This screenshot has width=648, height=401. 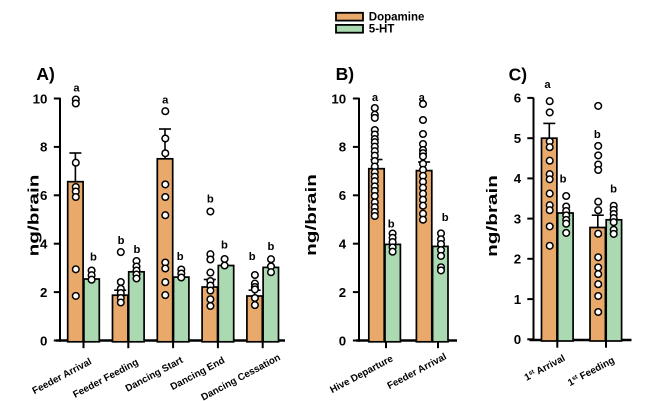 What do you see at coordinates (518, 138) in the screenshot?
I see `svg-text: 5` at bounding box center [518, 138].